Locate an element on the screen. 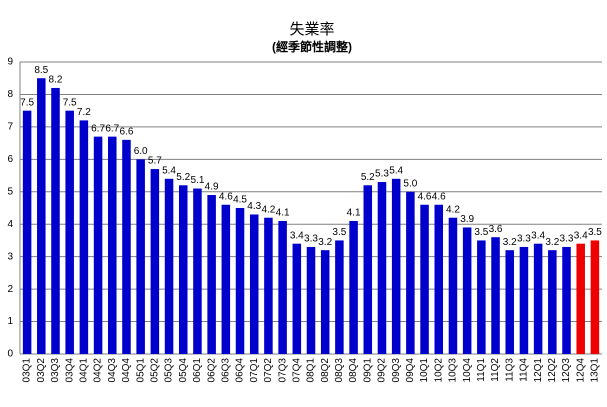 This screenshot has height=407, width=607. value-label: 5.4 is located at coordinates (169, 170).